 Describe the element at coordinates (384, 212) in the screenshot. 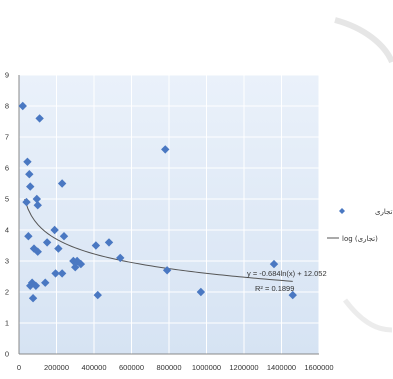

I see `legend-series-label: تجاری` at that location.